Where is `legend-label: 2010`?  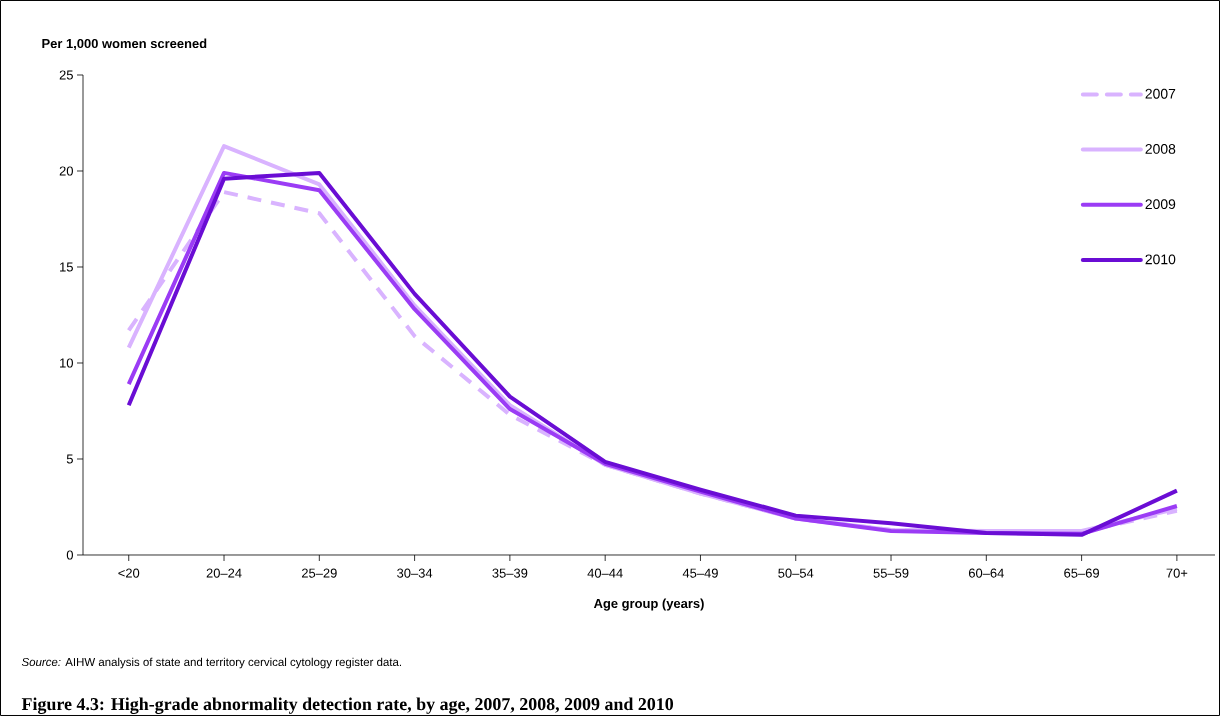
legend-label: 2010 is located at coordinates (1160, 259).